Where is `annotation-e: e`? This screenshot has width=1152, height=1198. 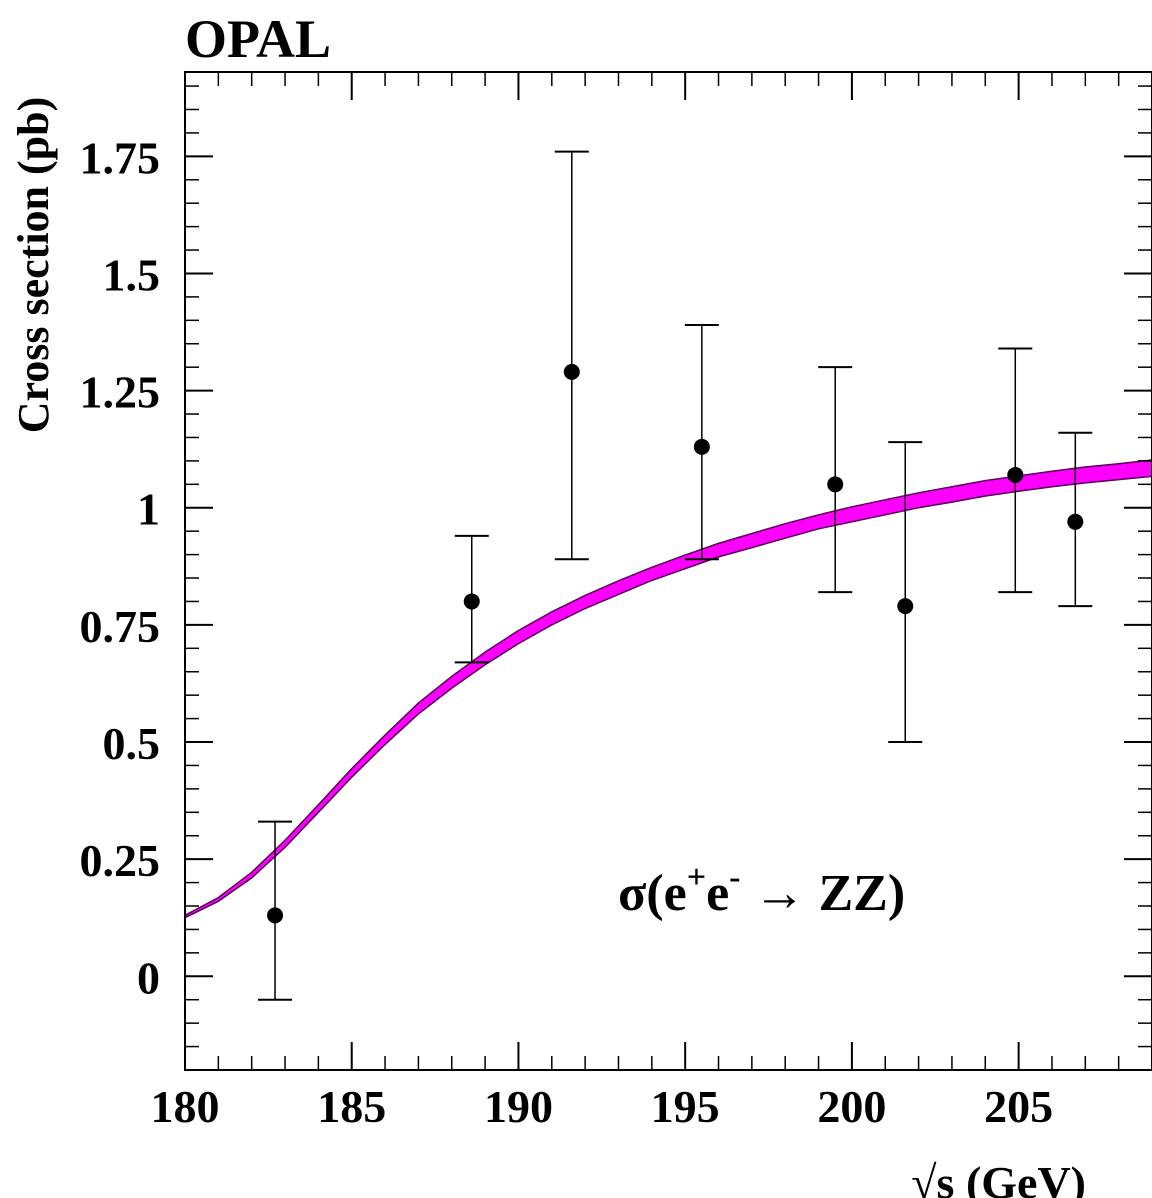 annotation-e: e is located at coordinates (717, 893).